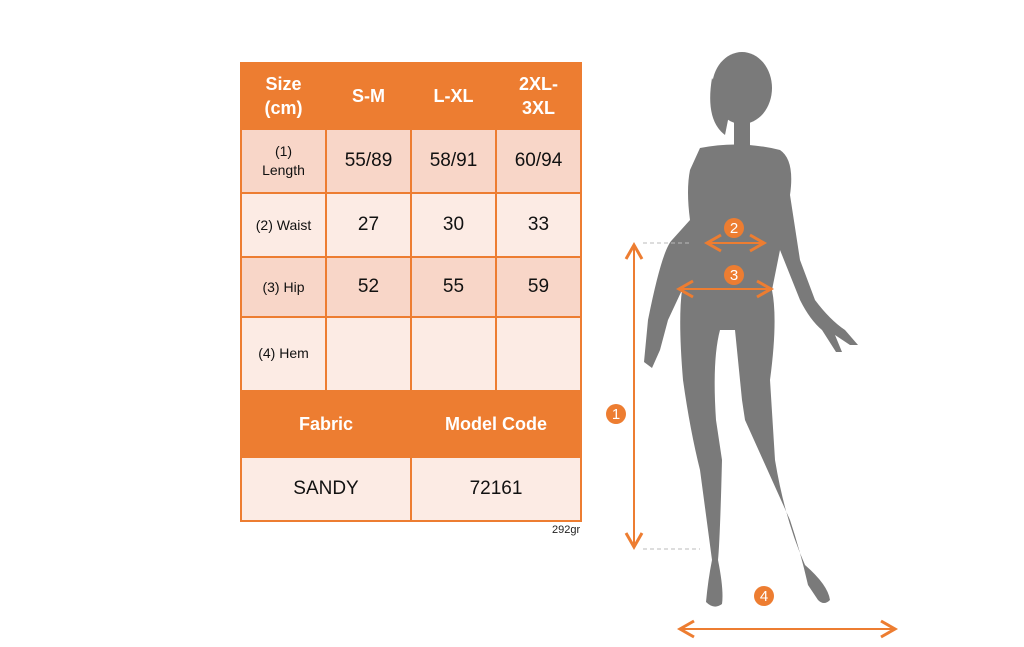  What do you see at coordinates (496, 424) in the screenshot?
I see `model-code-header: Model Code` at bounding box center [496, 424].